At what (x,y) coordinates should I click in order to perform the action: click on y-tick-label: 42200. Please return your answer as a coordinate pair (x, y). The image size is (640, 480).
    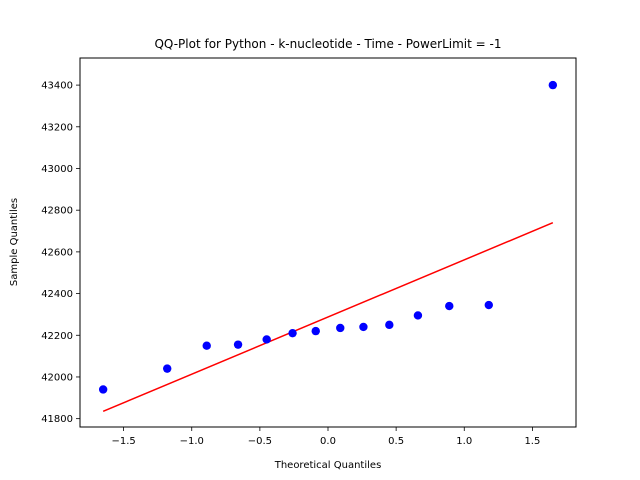
    Looking at the image, I should click on (57, 336).